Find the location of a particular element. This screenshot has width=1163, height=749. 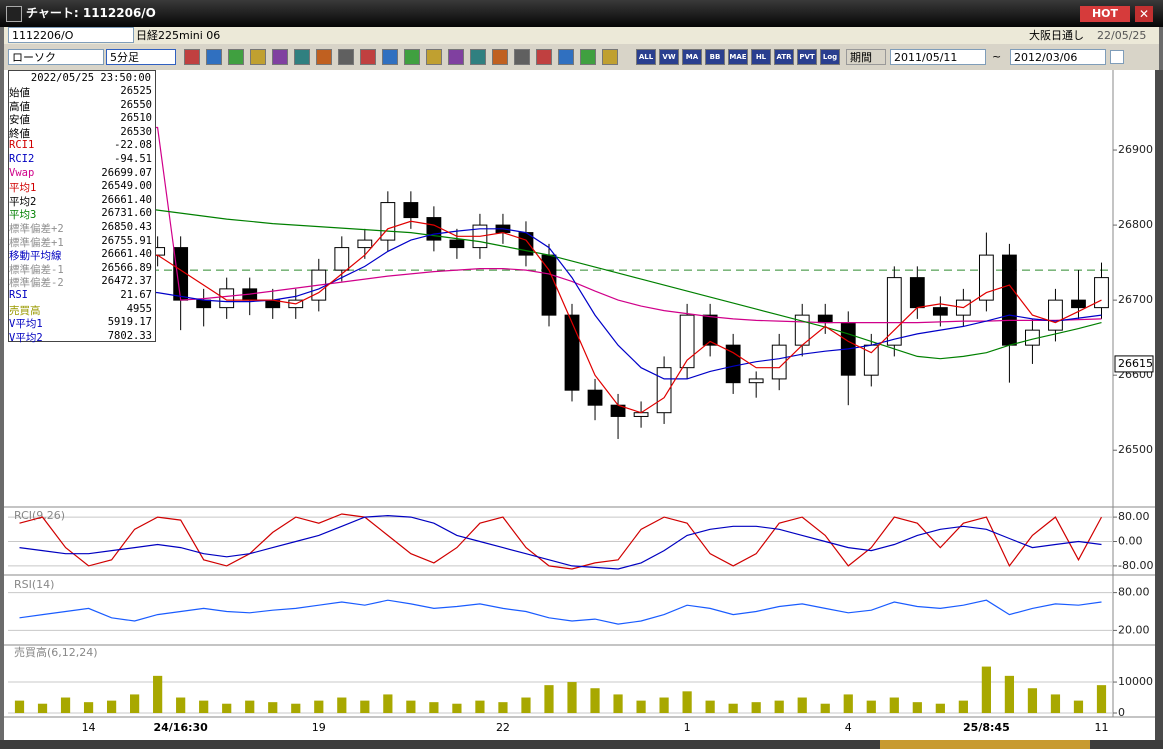

y-tick-label: 80.00 is located at coordinates (1134, 592).